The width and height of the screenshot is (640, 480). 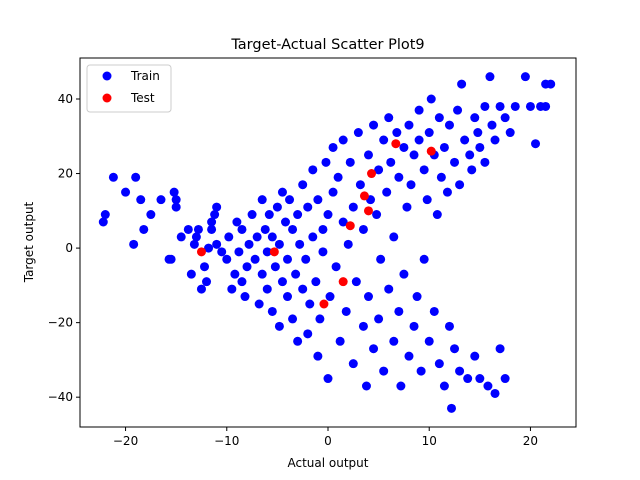 I want to click on y-tick-label: 40, so click(x=65, y=99).